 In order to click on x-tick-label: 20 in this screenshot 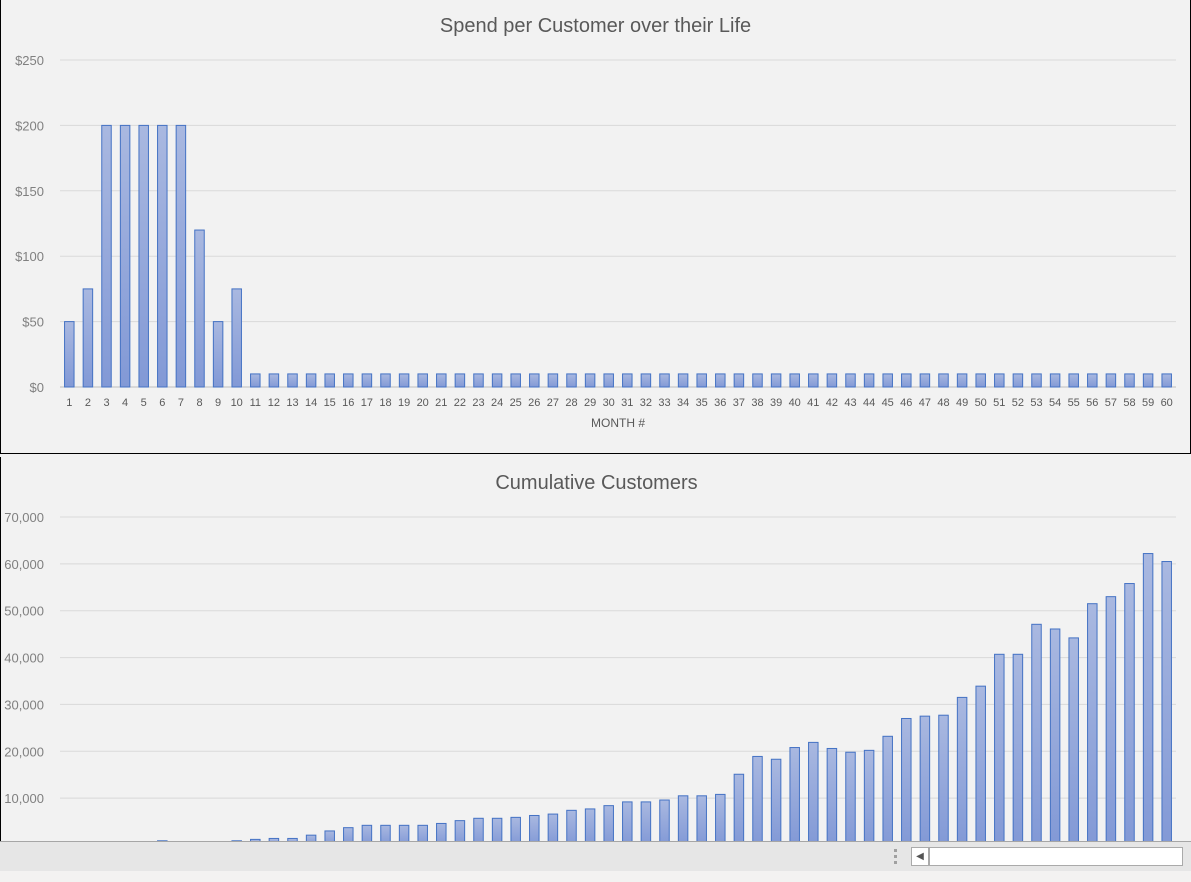, I will do `click(423, 403)`.